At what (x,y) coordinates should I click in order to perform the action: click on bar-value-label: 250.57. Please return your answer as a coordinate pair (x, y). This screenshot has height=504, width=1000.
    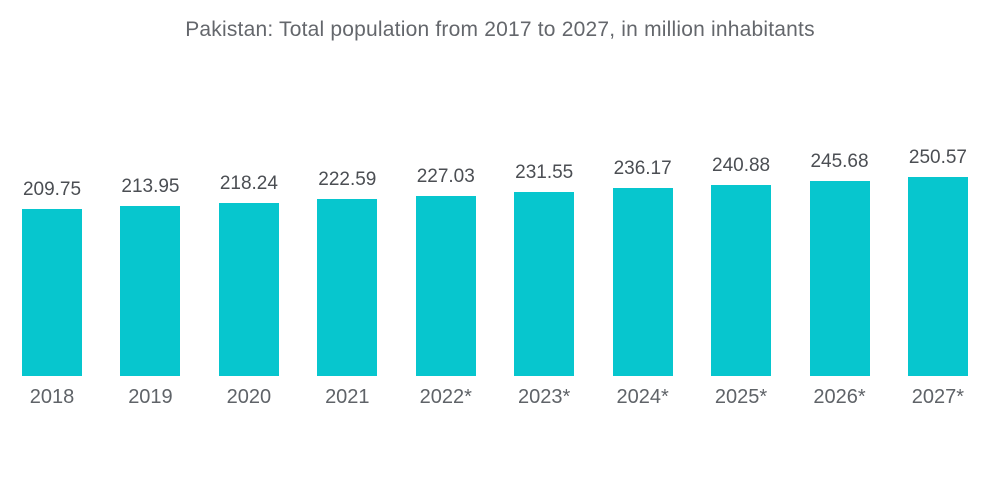
    Looking at the image, I should click on (937, 157).